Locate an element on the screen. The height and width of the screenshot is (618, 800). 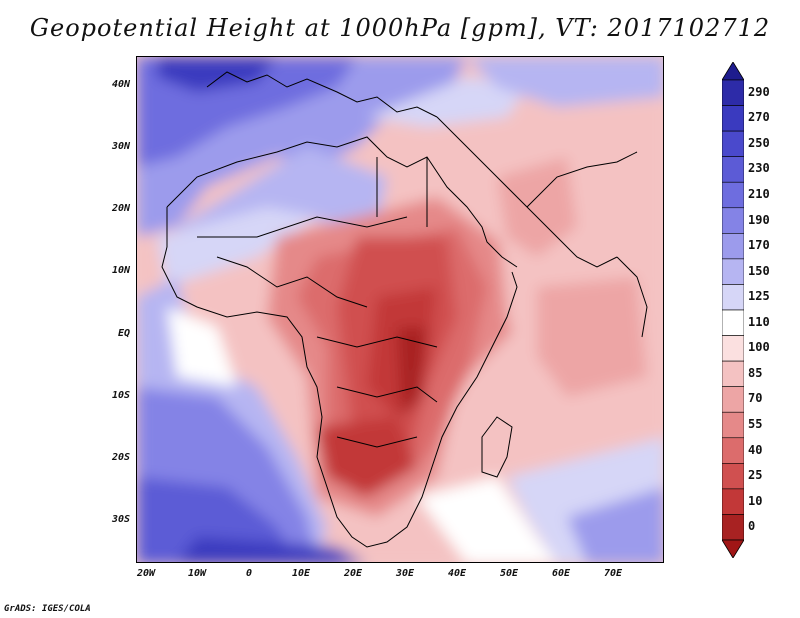
colorbar-label: 270 is located at coordinates (759, 117).